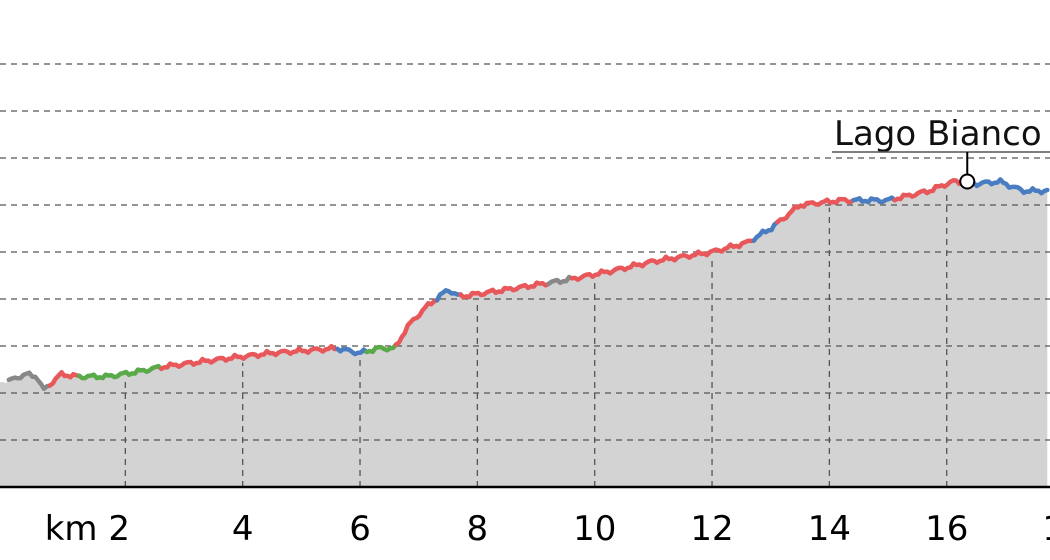 This screenshot has height=560, width=1050. What do you see at coordinates (594, 529) in the screenshot?
I see `x-tick-label: 10` at bounding box center [594, 529].